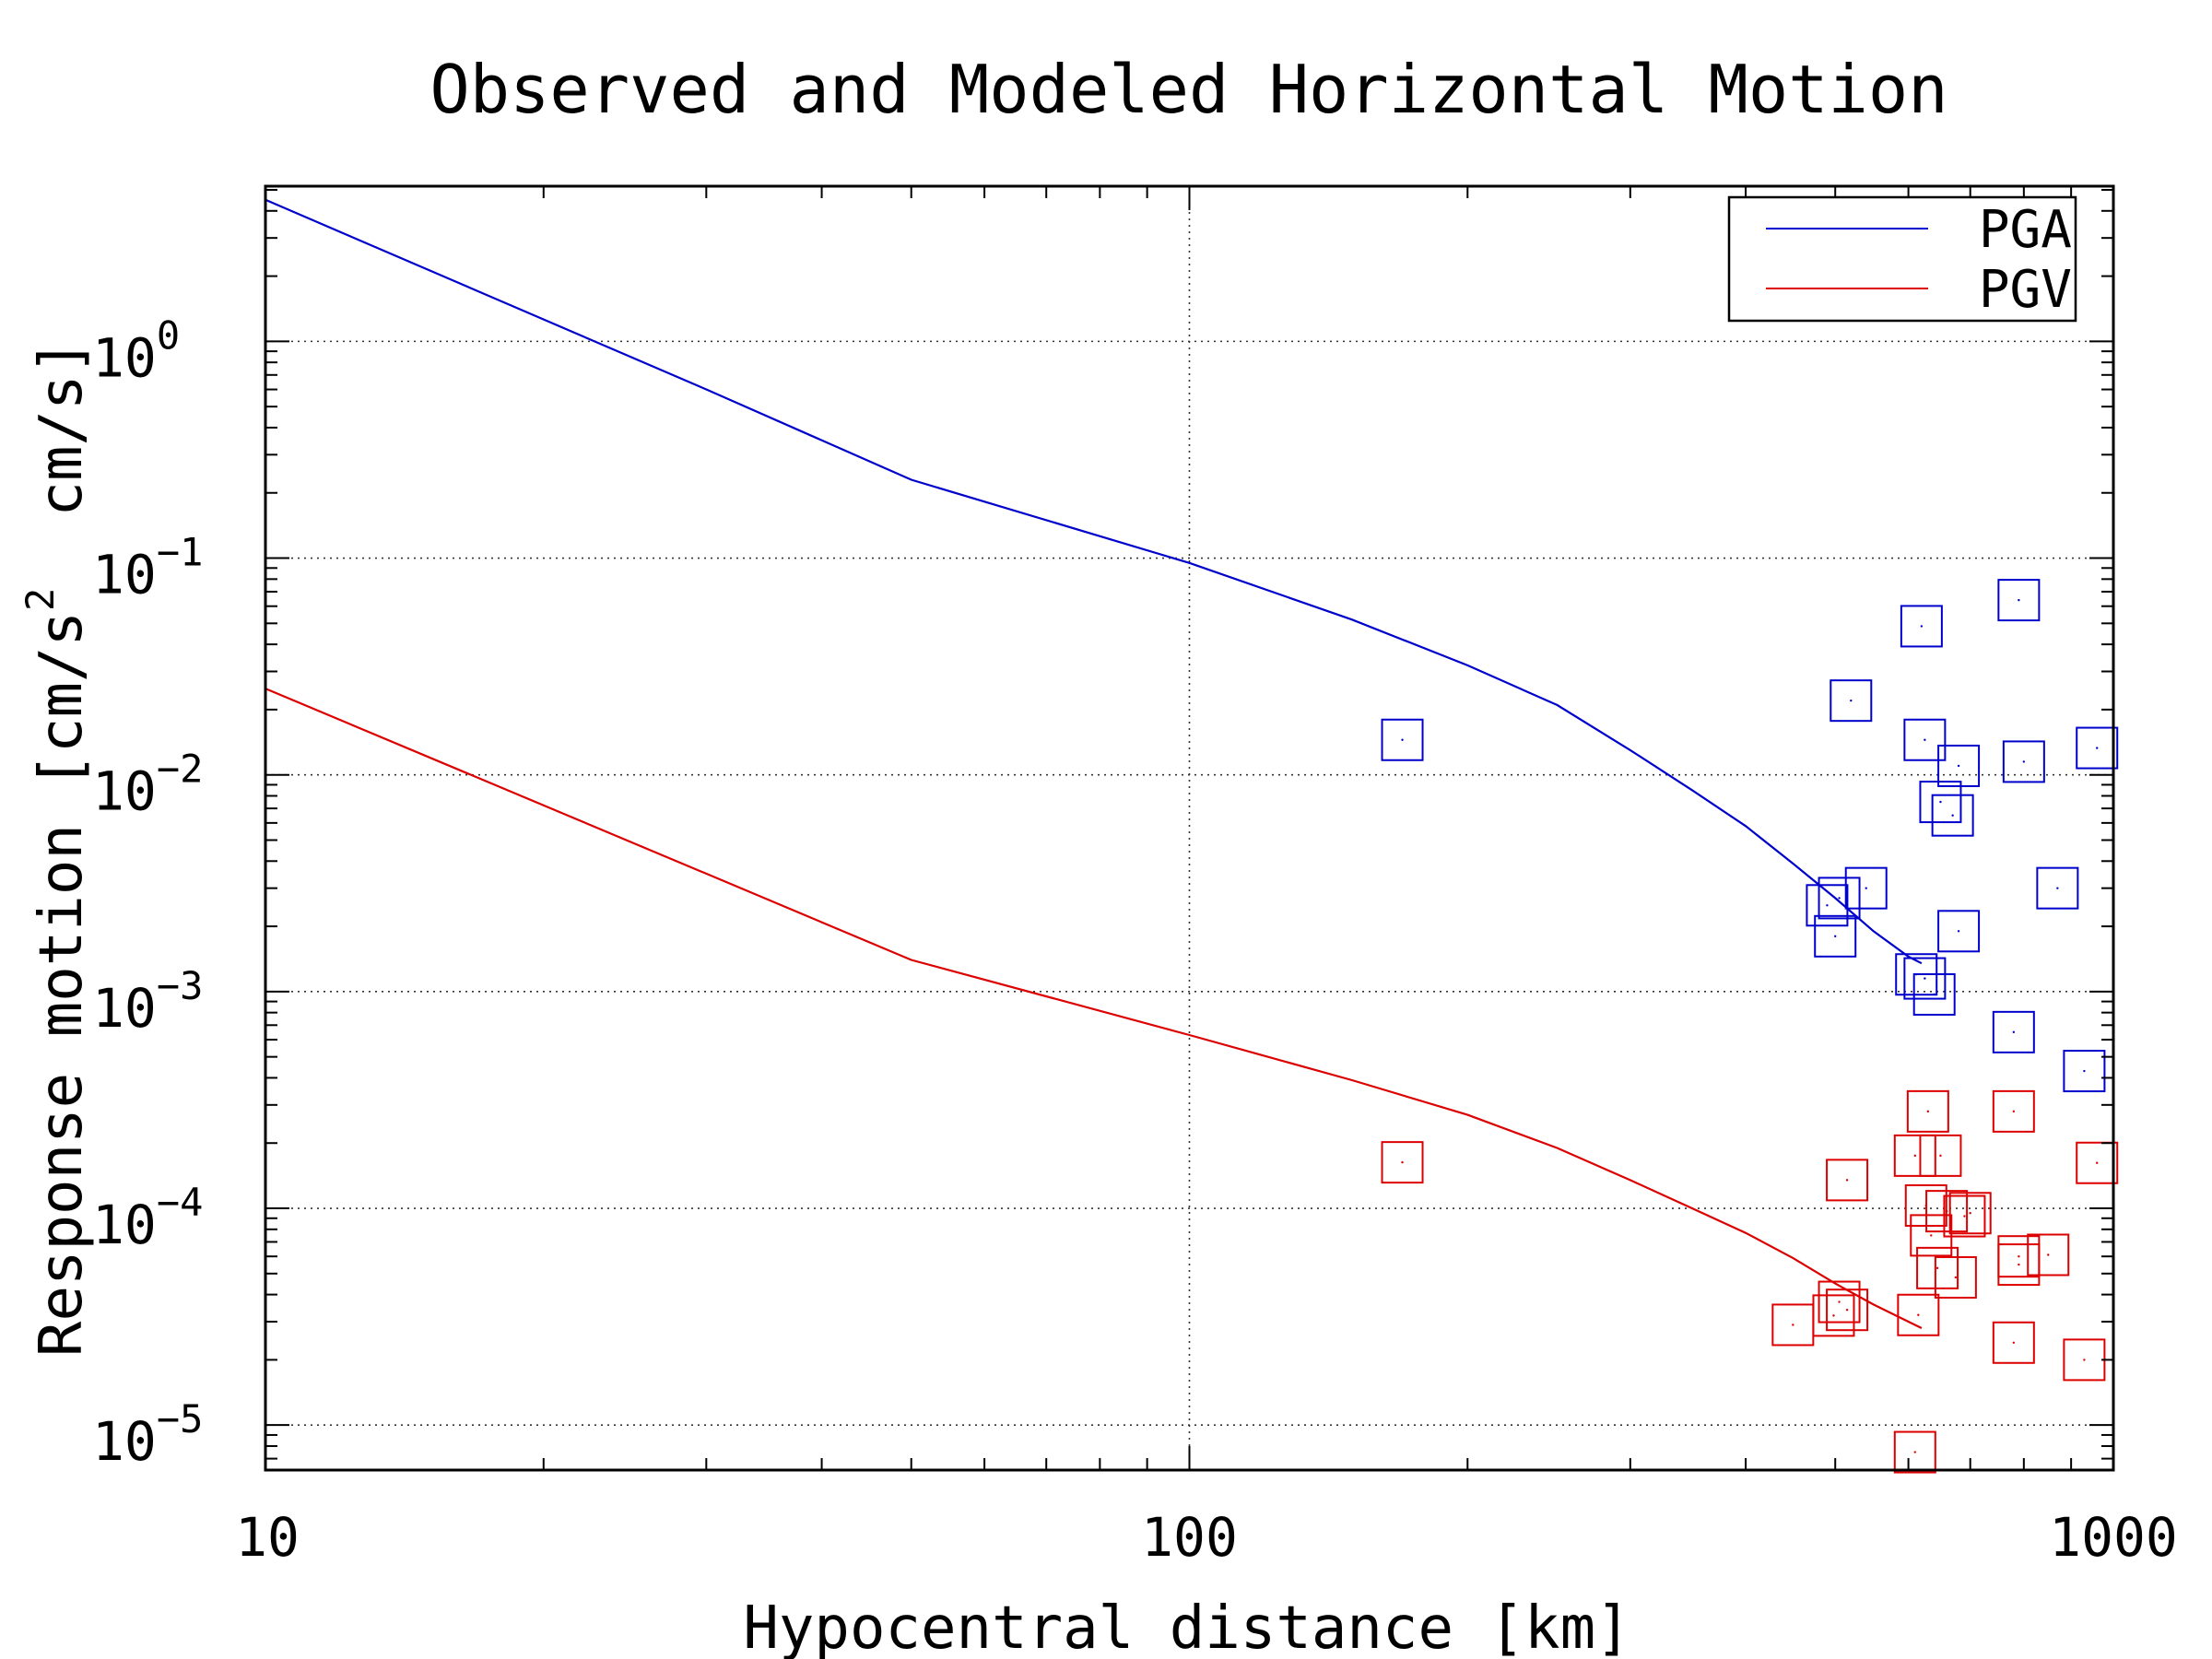 The width and height of the screenshot is (2212, 1659). Describe the element at coordinates (57, 848) in the screenshot. I see `y-axis-label: Response motion [cm/s2 cm/s]` at that location.